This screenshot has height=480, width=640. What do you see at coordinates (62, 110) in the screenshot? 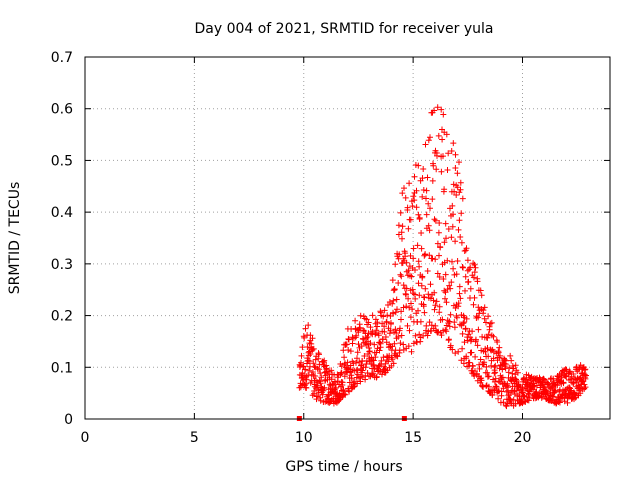
I see `y-tick-label: 0.6` at bounding box center [62, 110].